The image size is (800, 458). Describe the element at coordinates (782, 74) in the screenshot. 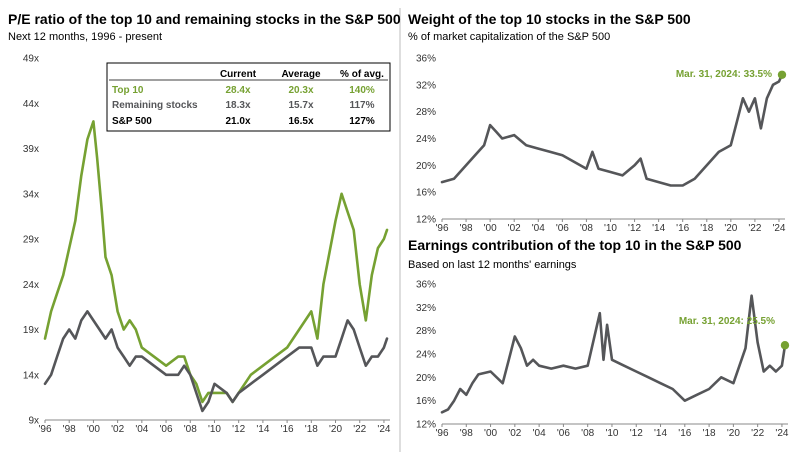

I see `weight-latest-point` at that location.